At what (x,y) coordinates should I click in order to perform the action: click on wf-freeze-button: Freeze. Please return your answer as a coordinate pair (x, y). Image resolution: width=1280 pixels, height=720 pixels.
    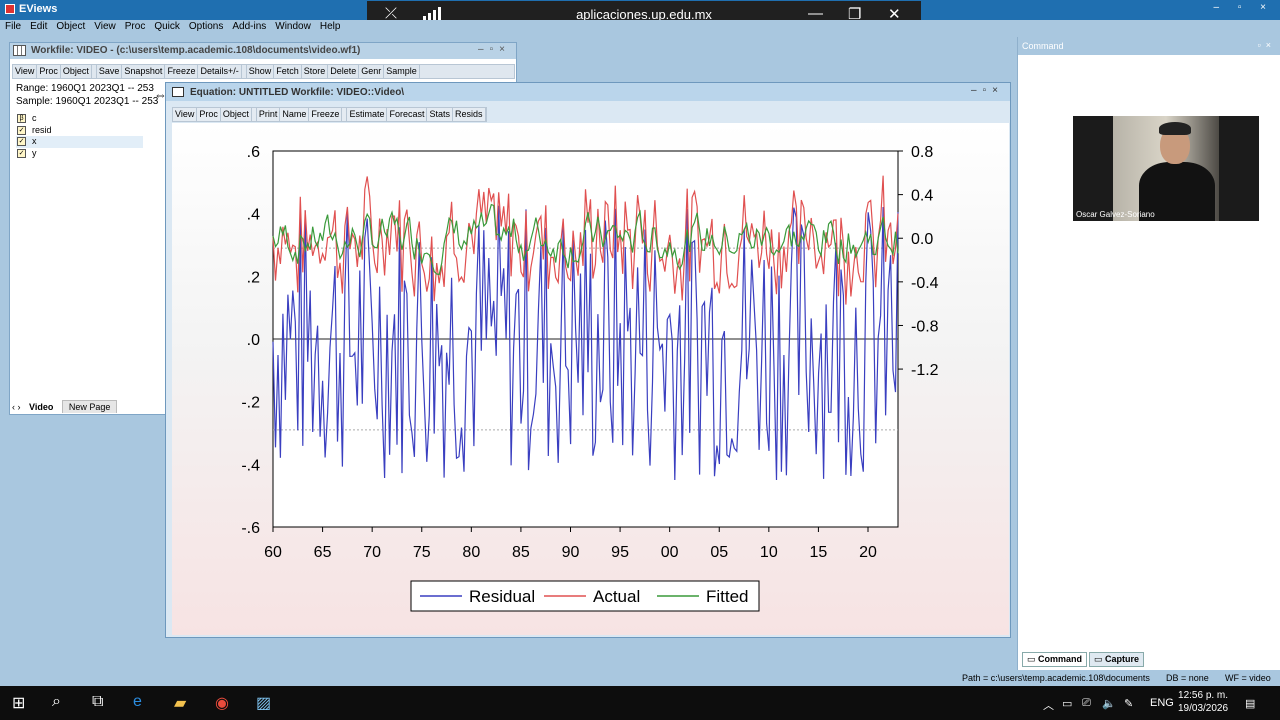
    Looking at the image, I should click on (182, 71).